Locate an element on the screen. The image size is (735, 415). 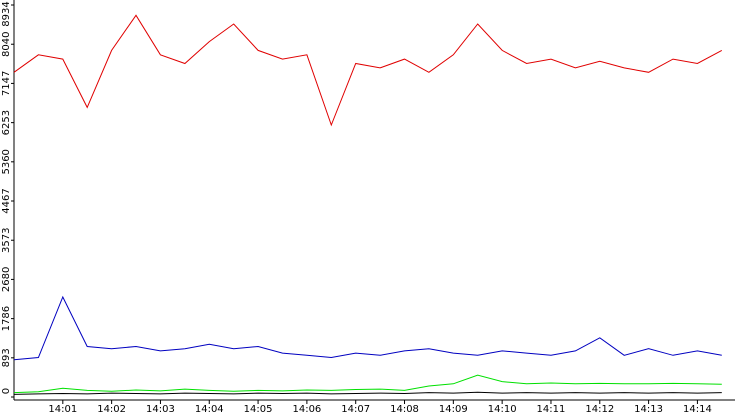
x-tick-label: 14:01 is located at coordinates (62, 409).